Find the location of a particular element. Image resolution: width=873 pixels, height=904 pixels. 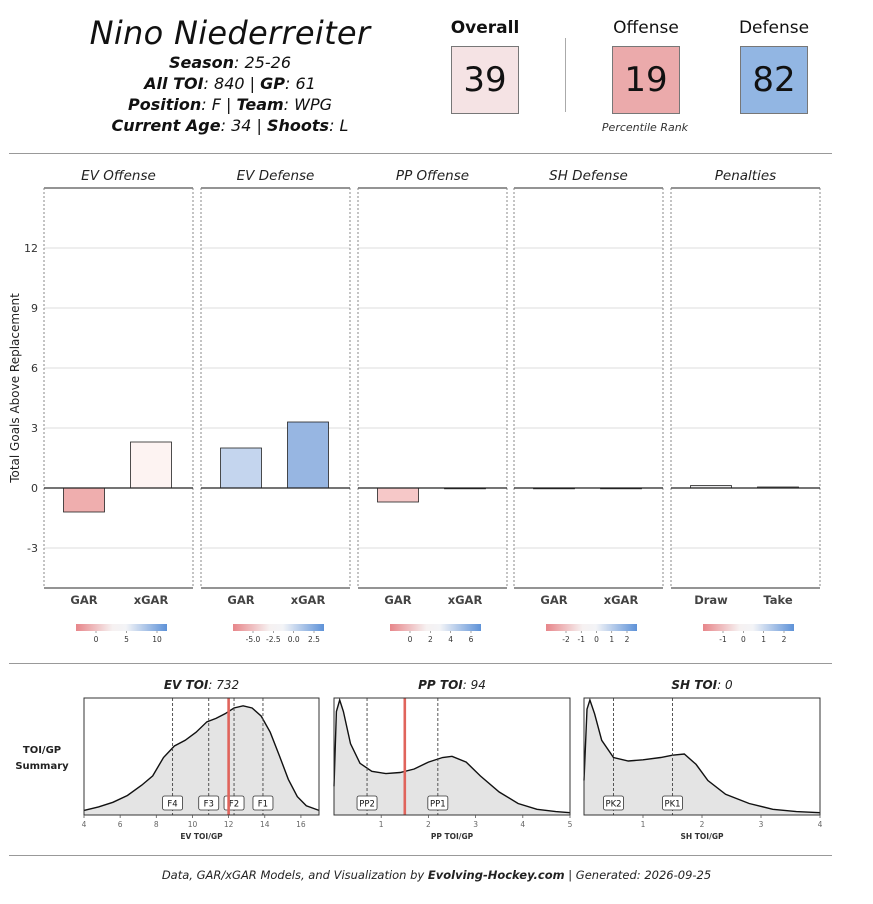

shoots-value: L is located at coordinates (344, 125).